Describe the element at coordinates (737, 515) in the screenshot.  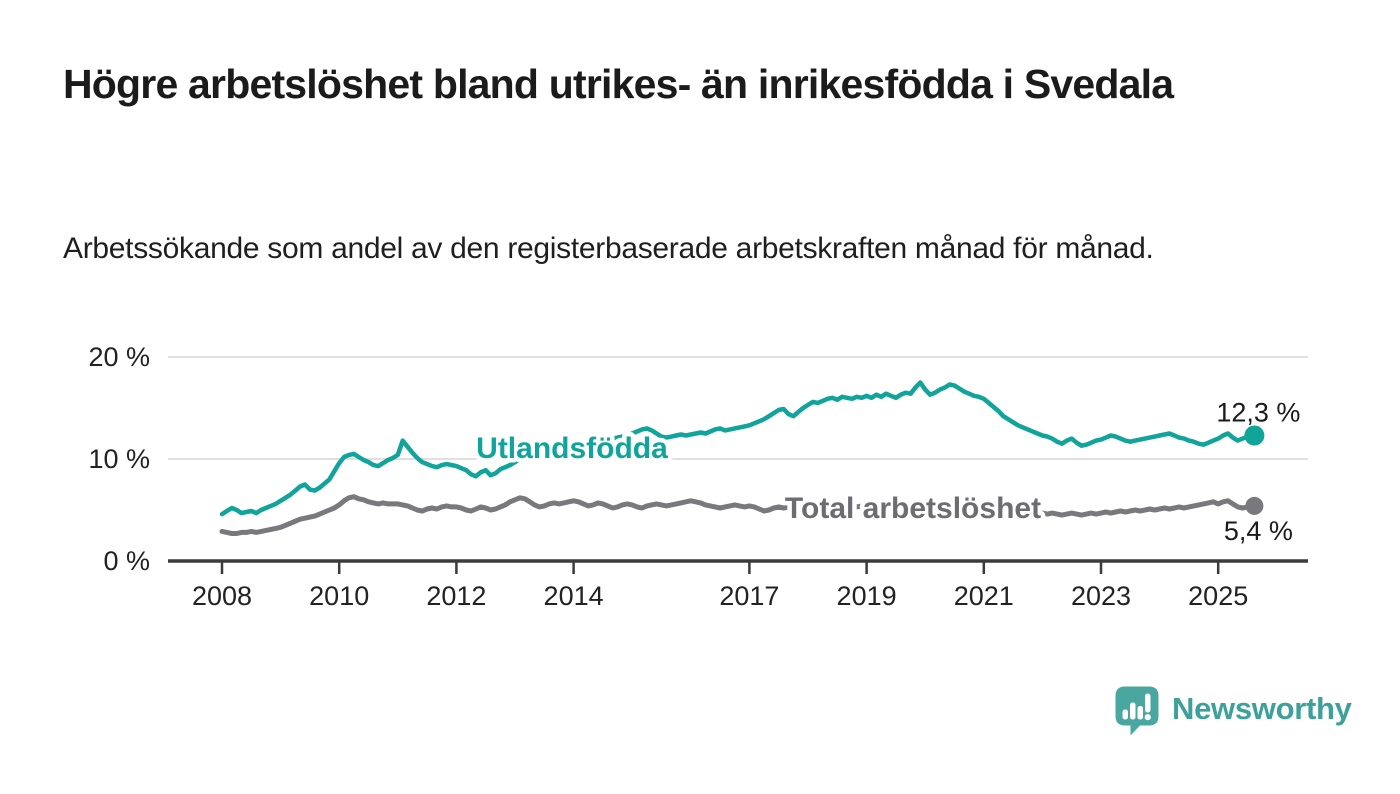
I see `series-line-total-arbetsl-shet` at that location.